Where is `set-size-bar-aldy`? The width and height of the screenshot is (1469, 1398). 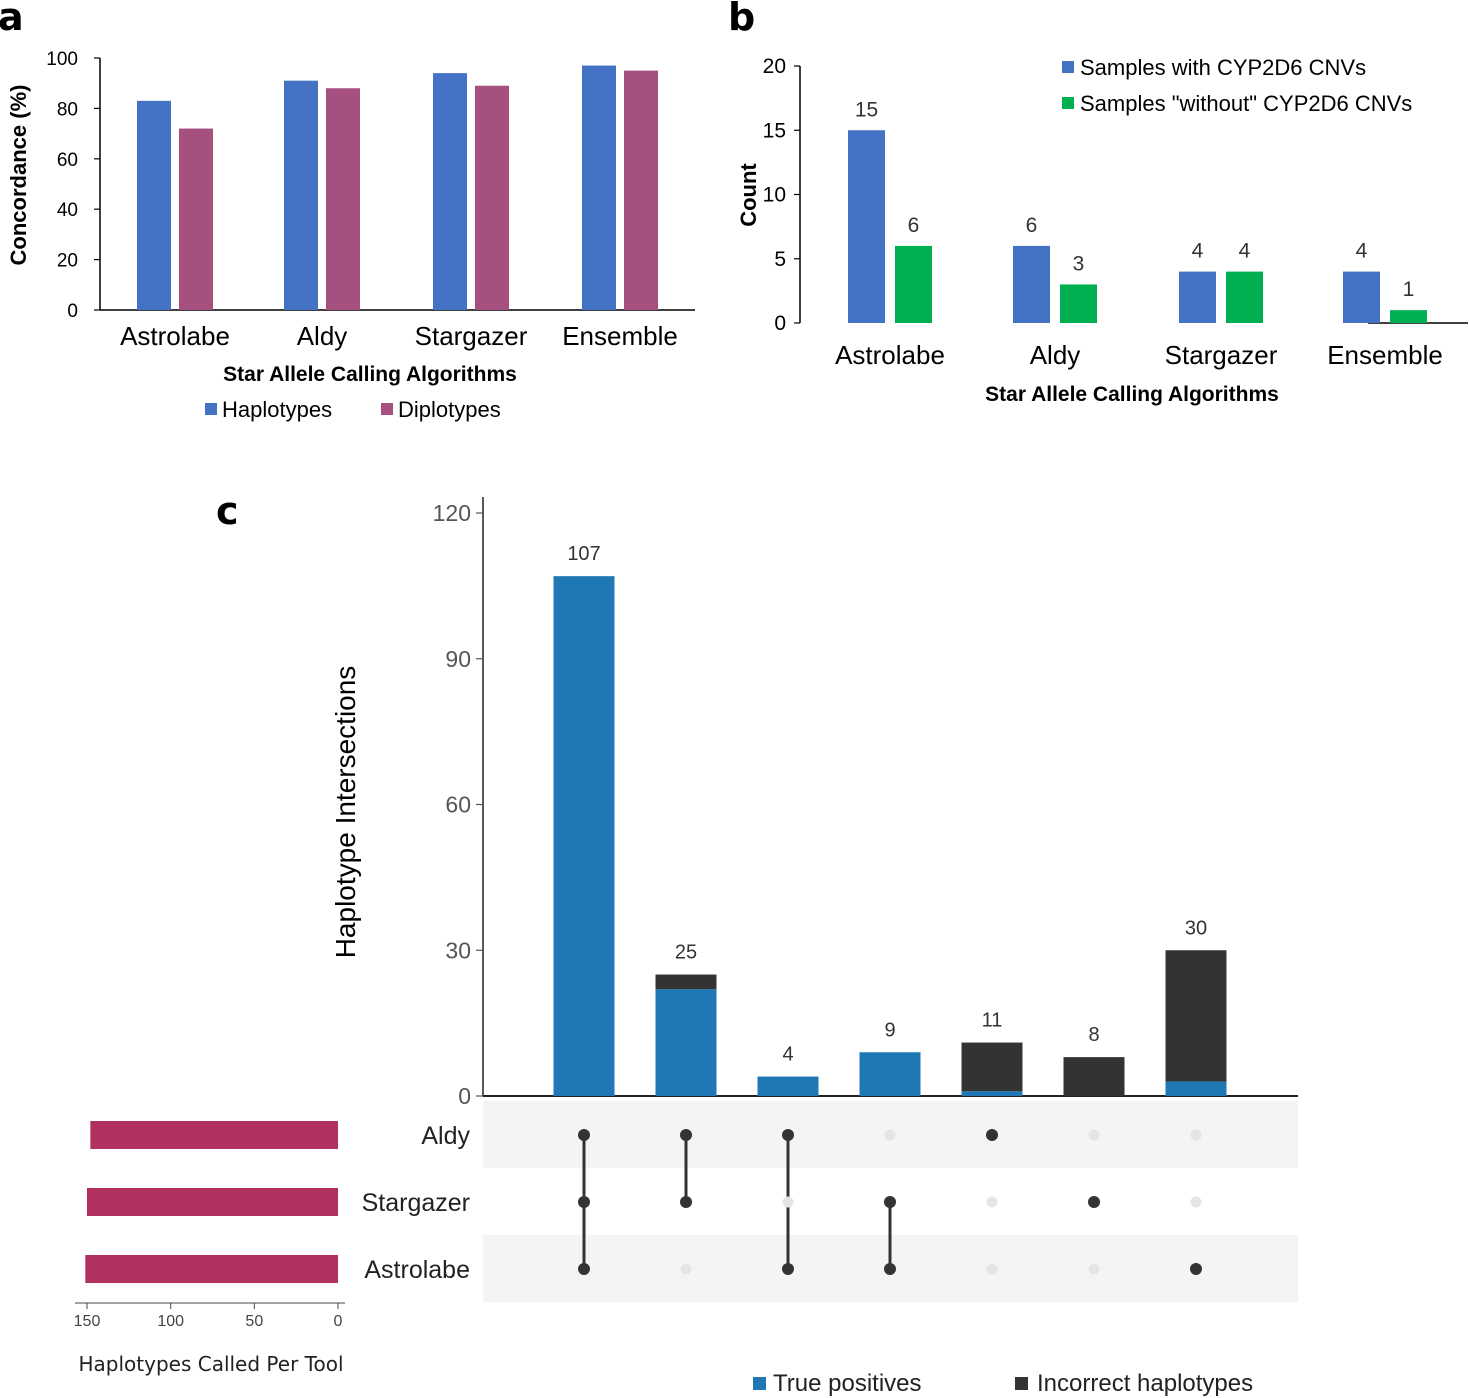
set-size-bar-aldy is located at coordinates (214, 1135).